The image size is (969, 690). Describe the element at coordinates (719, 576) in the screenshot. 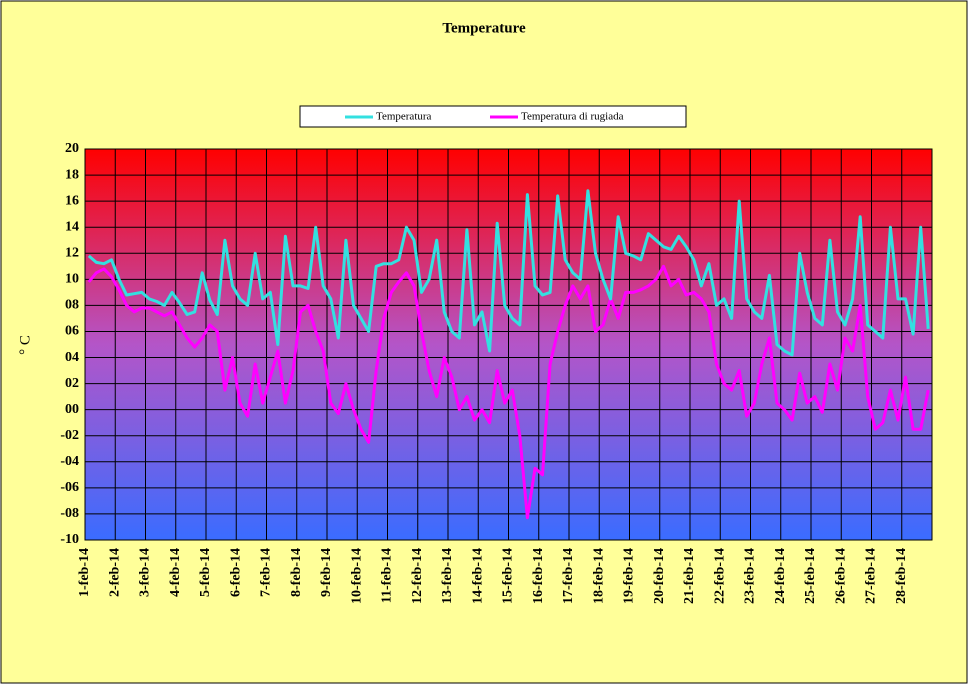

I see `x-tick-label: 22-feb-14` at that location.